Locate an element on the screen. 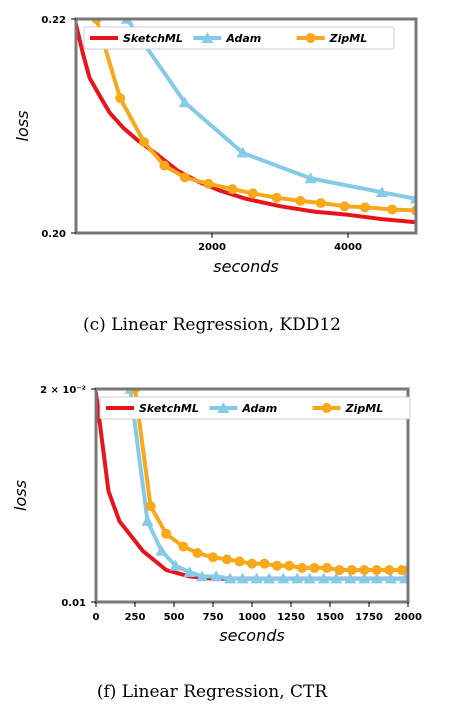 This screenshot has width=460, height=725. x-tick-label: 2000 is located at coordinates (212, 247).